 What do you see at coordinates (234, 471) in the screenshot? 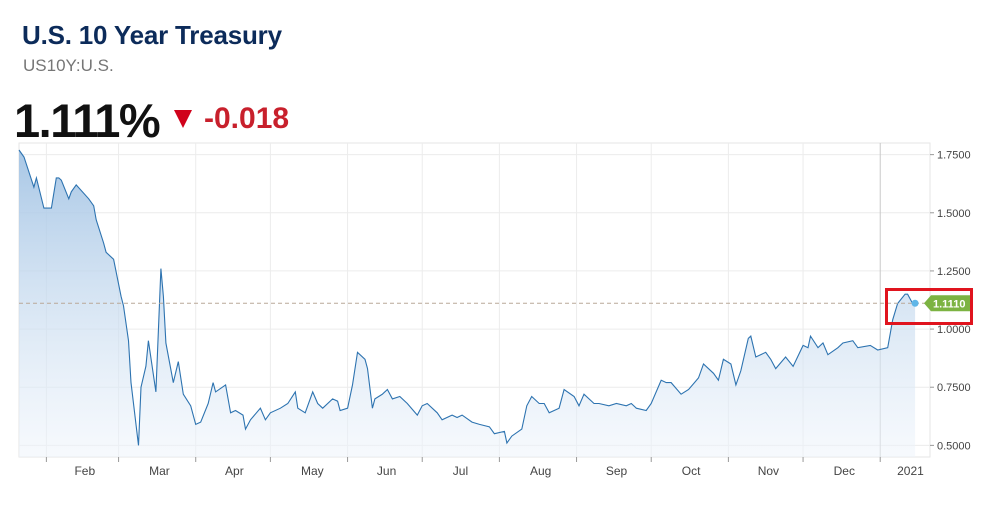
I see `x-tick-label: Apr` at bounding box center [234, 471].